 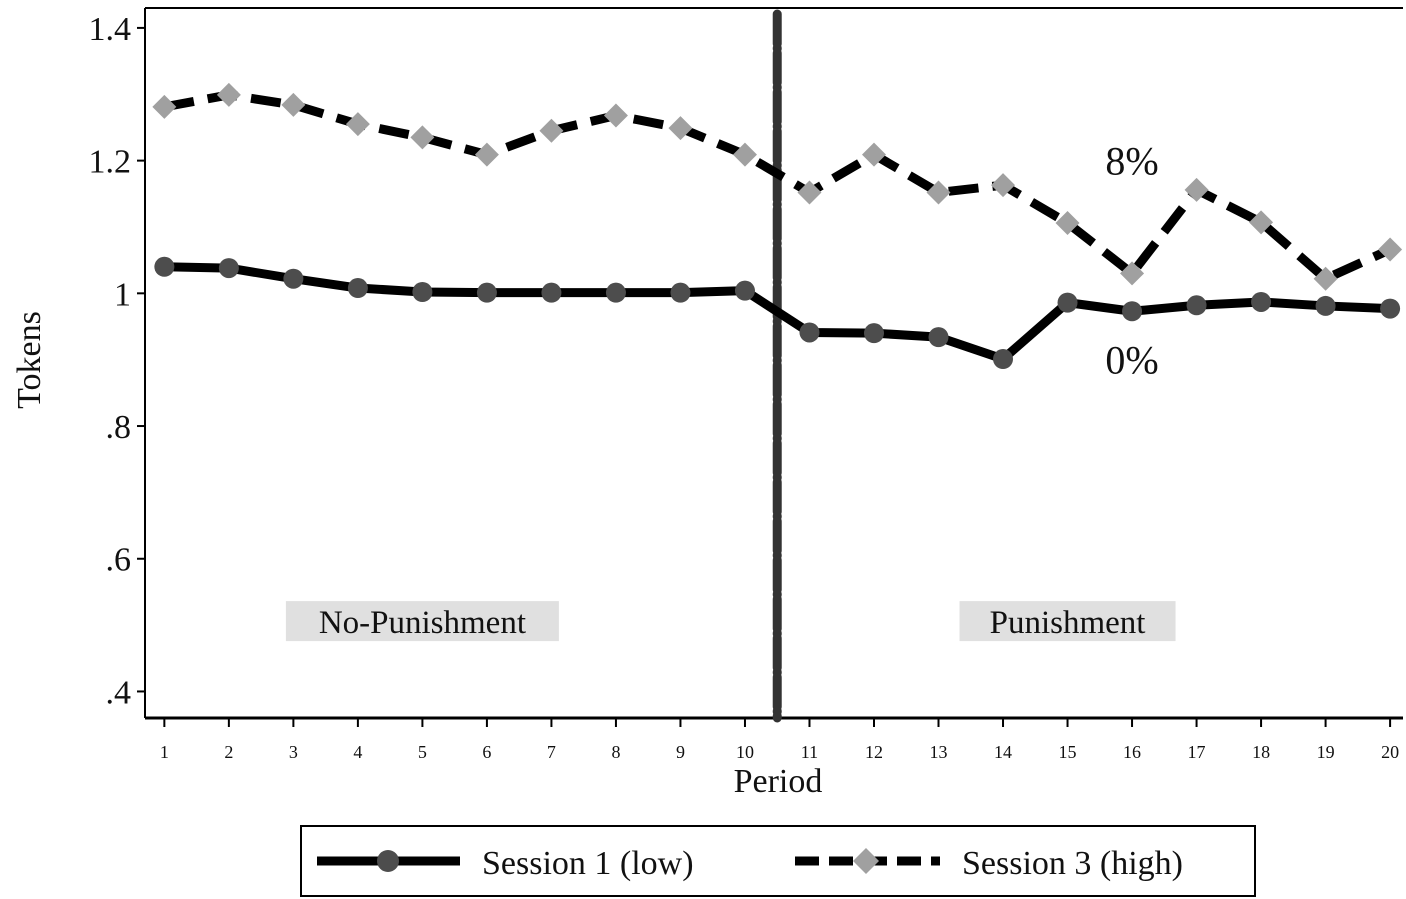 I want to click on region-label: No-Punishment, so click(x=422, y=623).